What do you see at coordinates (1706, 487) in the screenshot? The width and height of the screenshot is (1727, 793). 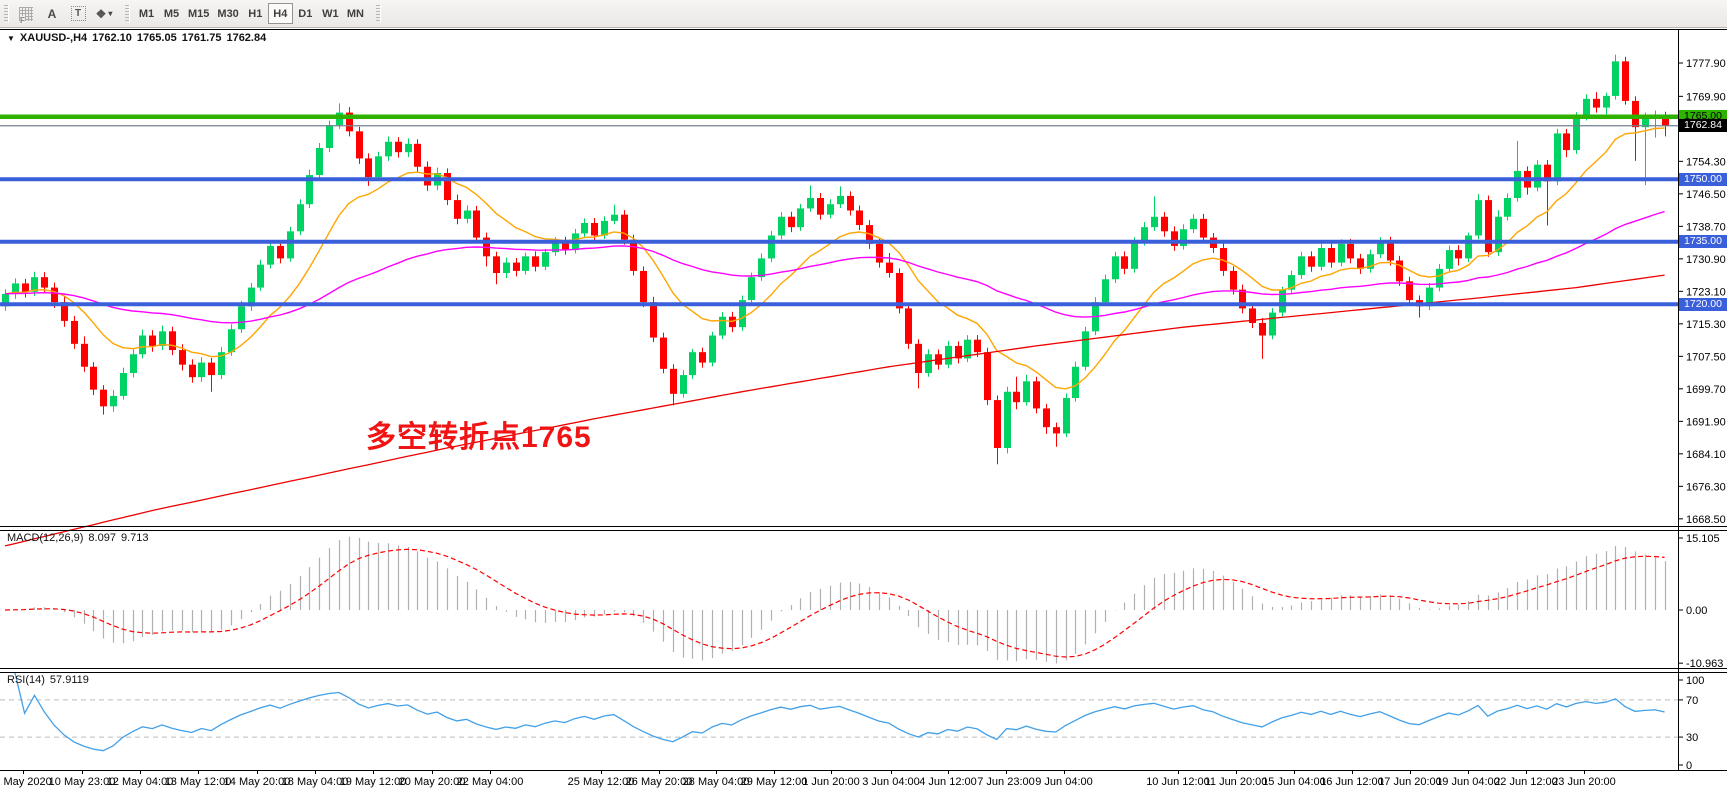 I see `svg-text: 1676.30` at bounding box center [1706, 487].